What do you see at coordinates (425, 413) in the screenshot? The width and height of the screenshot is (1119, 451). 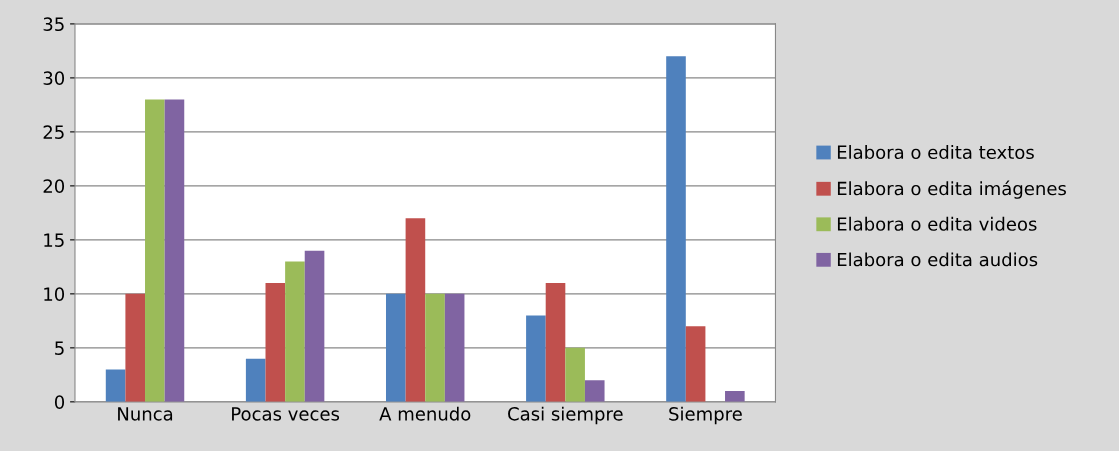 I see `x-tick-label: A menudo` at bounding box center [425, 413].